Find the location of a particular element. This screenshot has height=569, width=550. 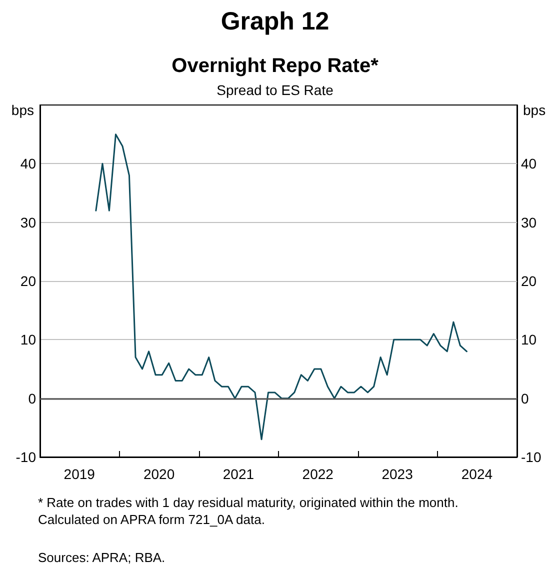

chart-subtitle: Overnight Repo Rate* is located at coordinates (275, 66).